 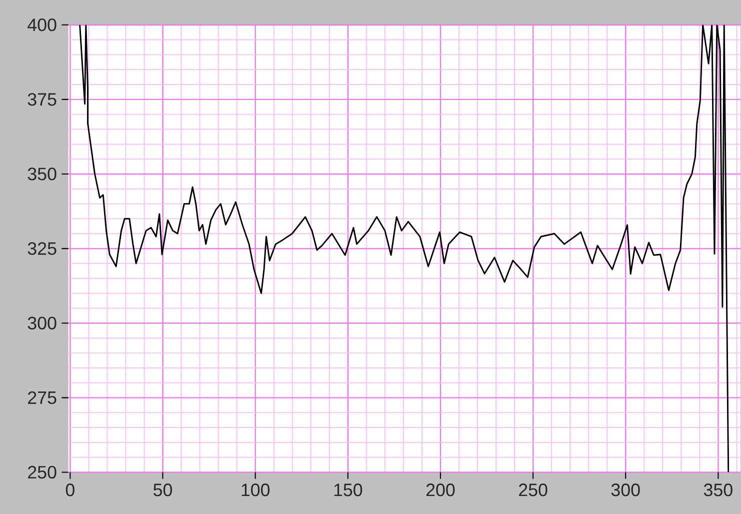 What do you see at coordinates (70, 490) in the screenshot?
I see `x-tick-label: 0` at bounding box center [70, 490].